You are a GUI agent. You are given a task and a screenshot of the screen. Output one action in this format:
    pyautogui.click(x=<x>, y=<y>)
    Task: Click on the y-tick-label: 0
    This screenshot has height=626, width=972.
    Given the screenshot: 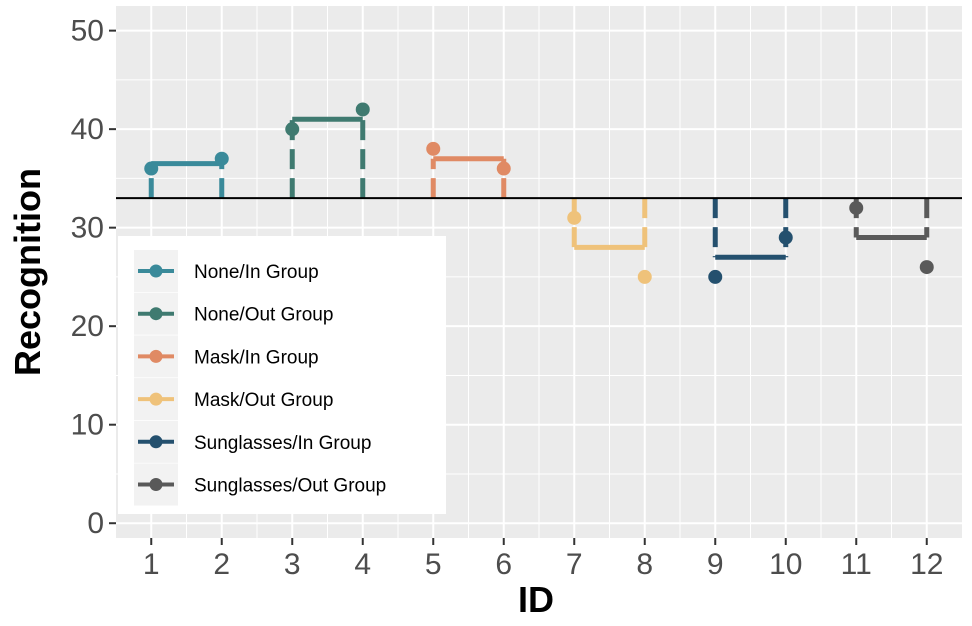 What is the action you would take?
    pyautogui.click(x=95, y=523)
    